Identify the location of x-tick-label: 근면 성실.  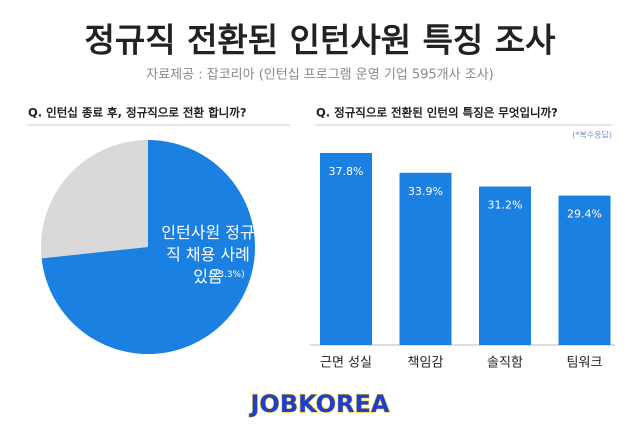
(346, 363).